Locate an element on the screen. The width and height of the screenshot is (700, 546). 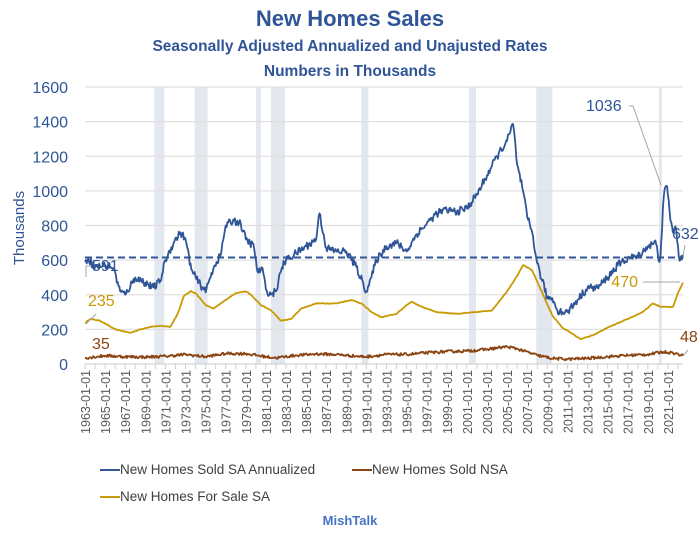
x-tick-label: 2005-01-01 is located at coordinates (508, 402).